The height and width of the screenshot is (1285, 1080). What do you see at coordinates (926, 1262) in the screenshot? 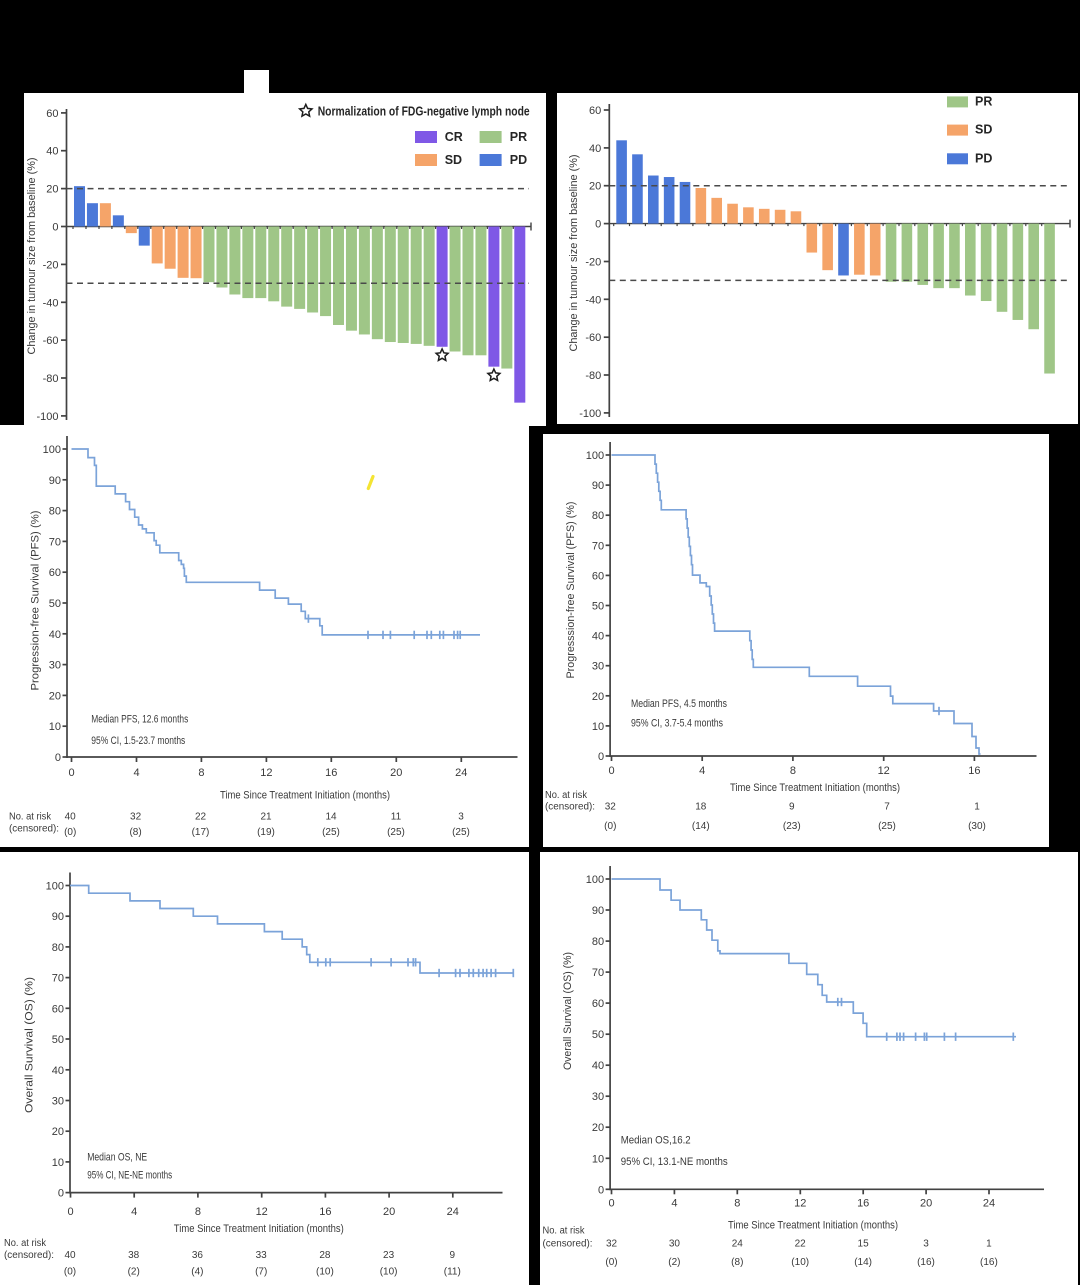
I see `svg-text: (16)` at bounding box center [926, 1262].